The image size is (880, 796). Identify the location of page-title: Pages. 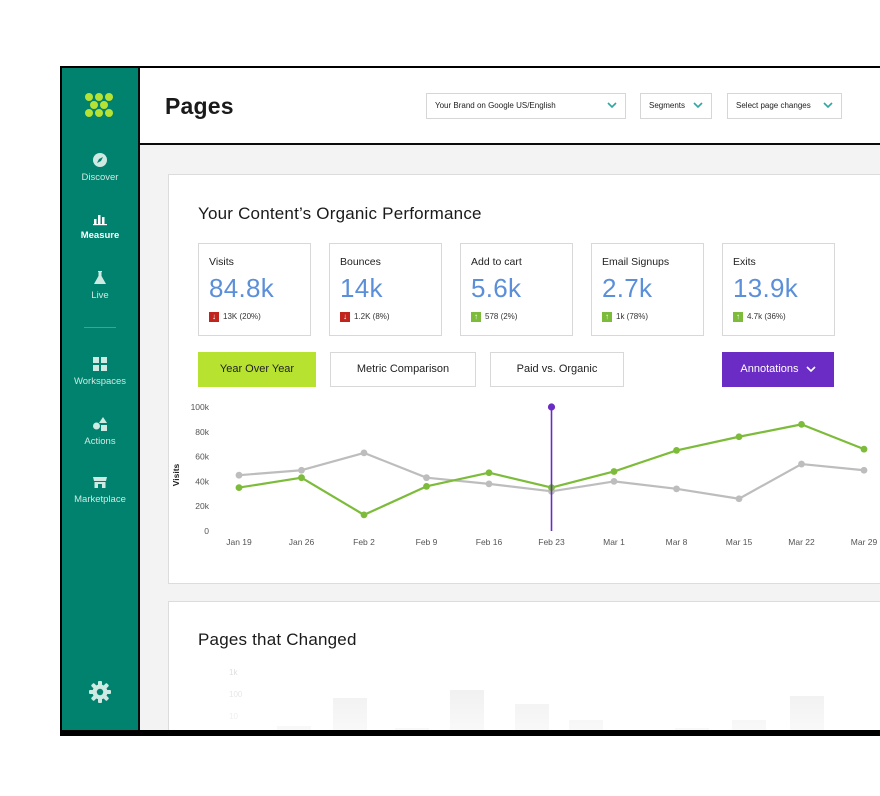
(199, 106).